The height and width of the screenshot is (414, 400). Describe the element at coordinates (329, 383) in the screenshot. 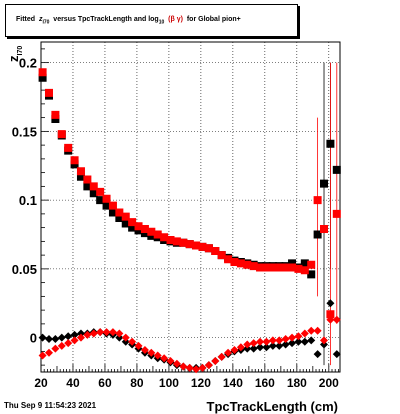

I see `x-tick-label: 200` at that location.